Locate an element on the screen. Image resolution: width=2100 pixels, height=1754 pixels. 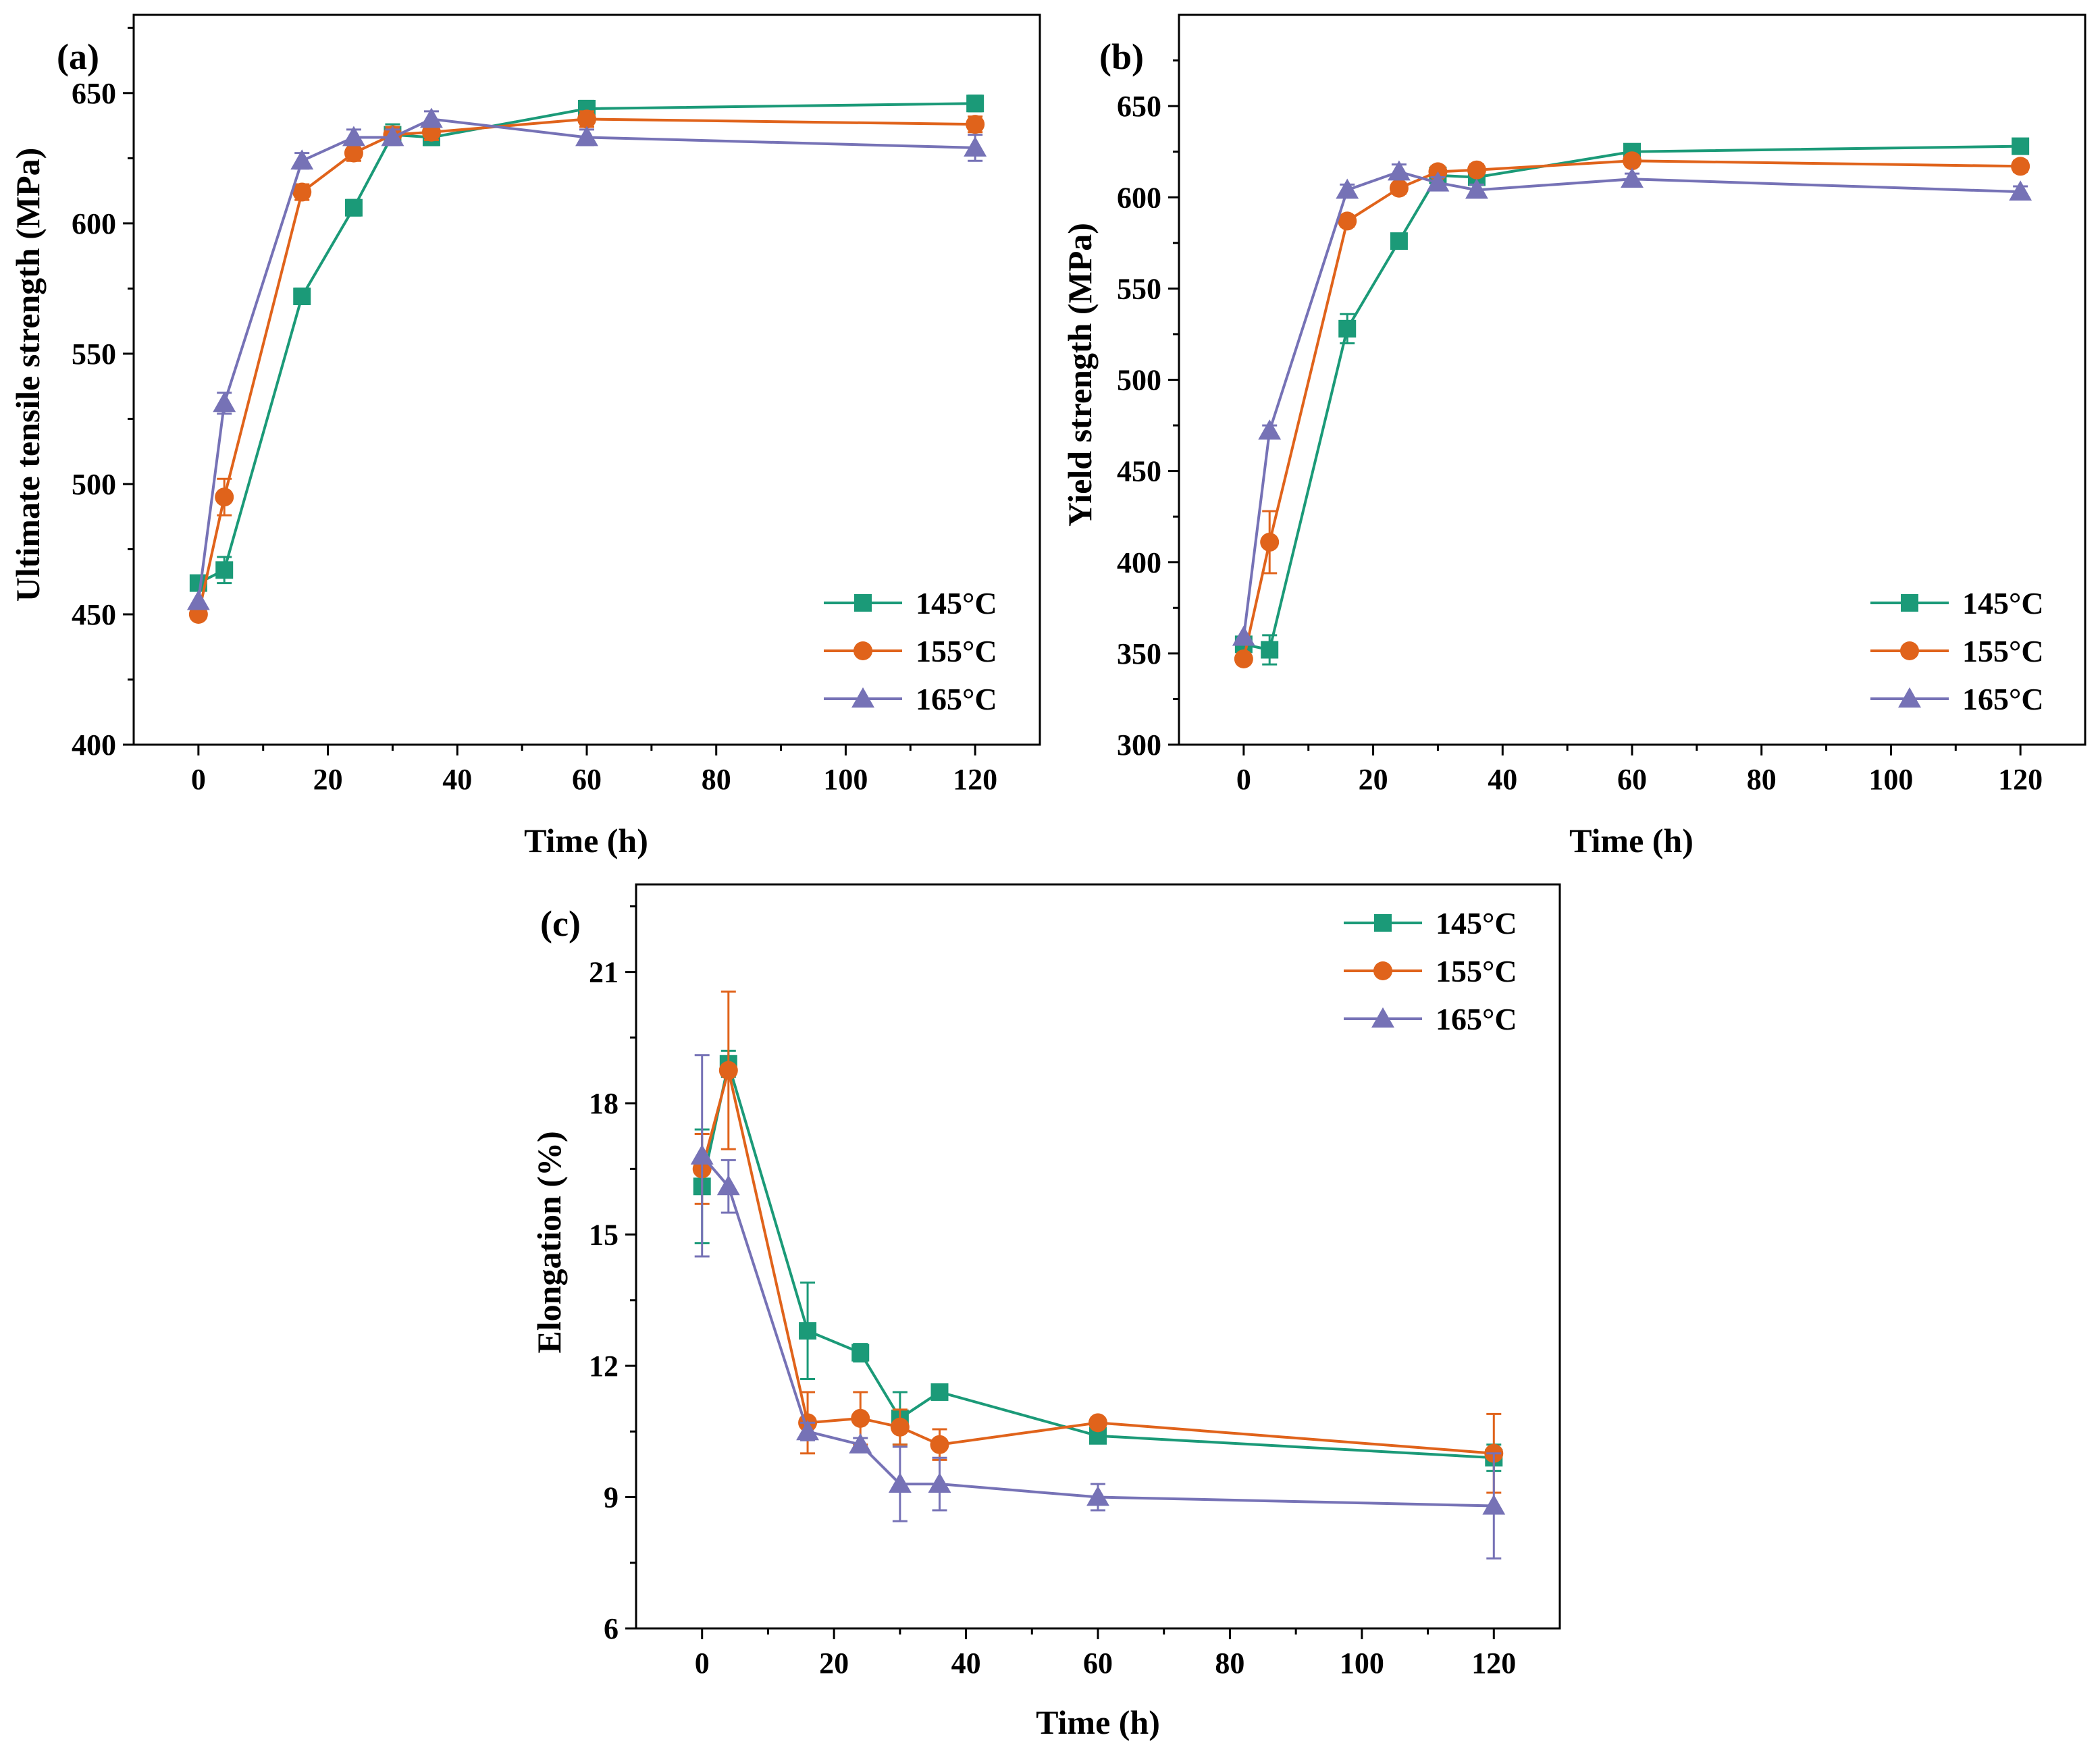
y-tick-label-b: 550 is located at coordinates (1139, 288).